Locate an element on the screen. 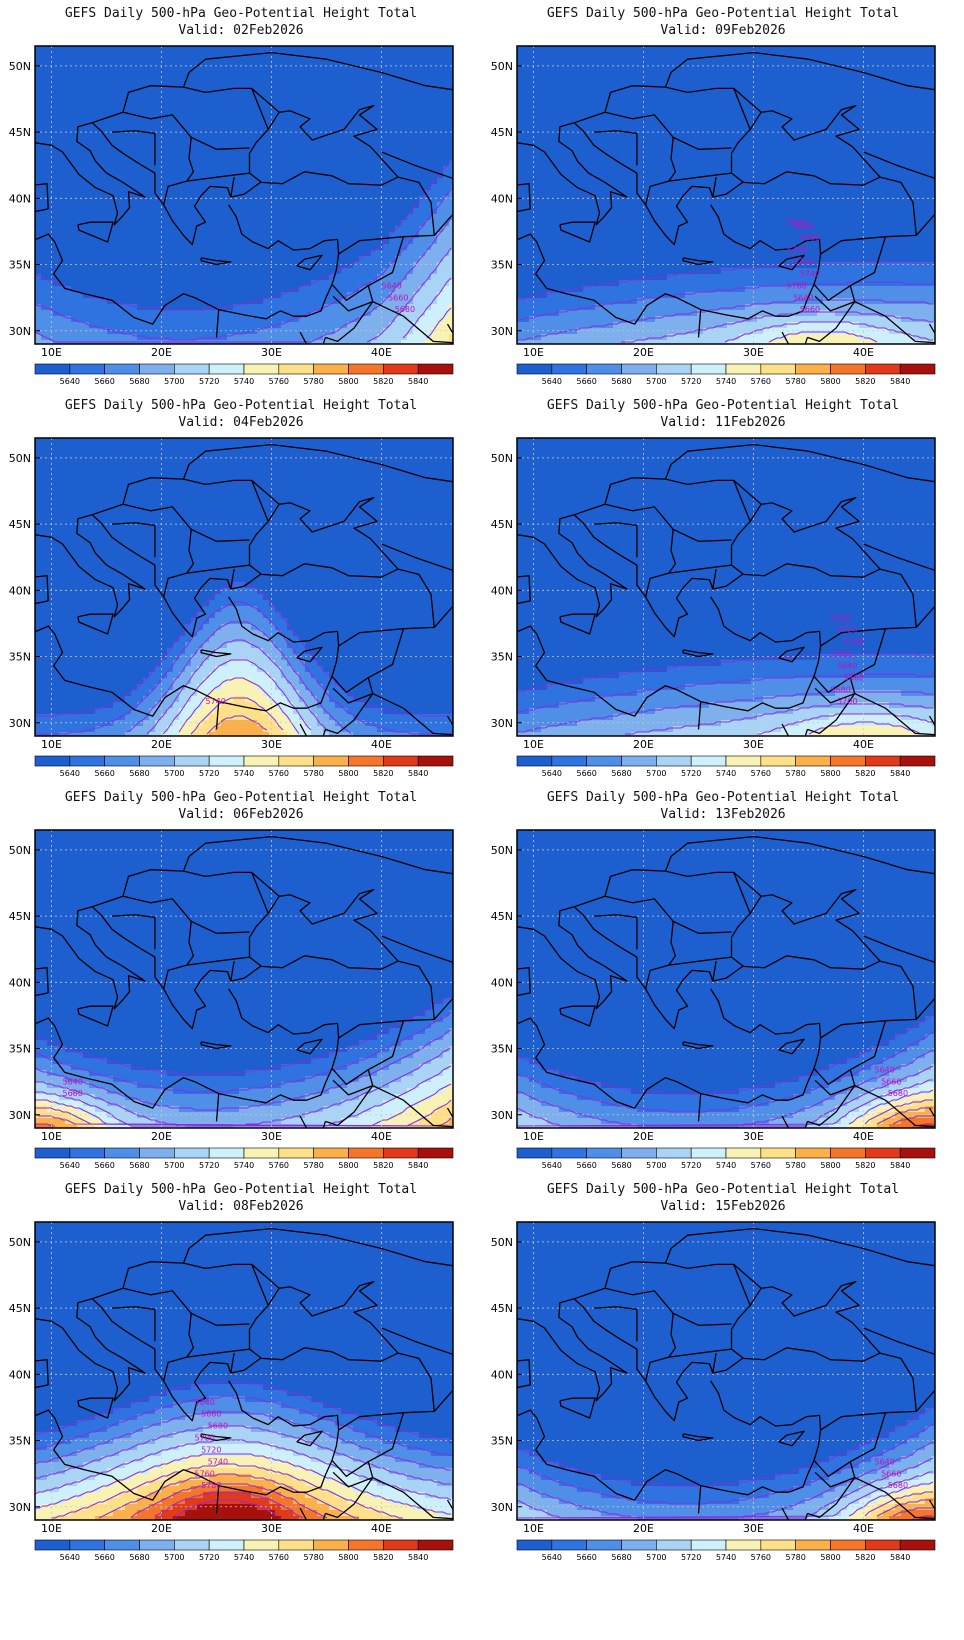 This screenshot has width=964, height=1640. longitude-label: 40E is located at coordinates (863, 1528).